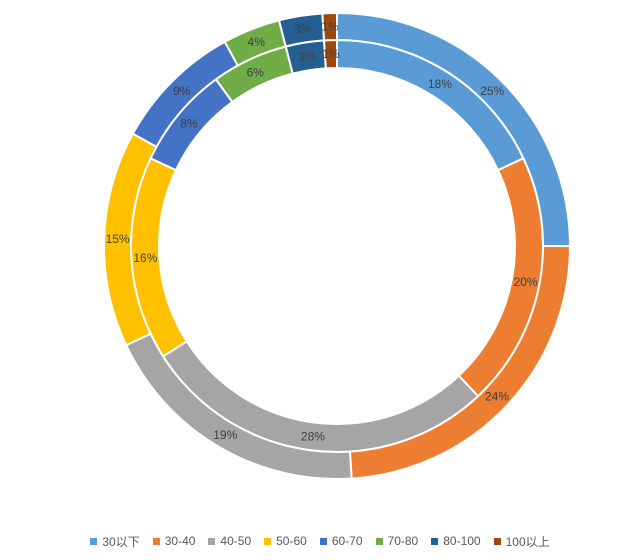  Describe the element at coordinates (118, 239) in the screenshot. I see `data-label-ring2-4: 15%` at that location.